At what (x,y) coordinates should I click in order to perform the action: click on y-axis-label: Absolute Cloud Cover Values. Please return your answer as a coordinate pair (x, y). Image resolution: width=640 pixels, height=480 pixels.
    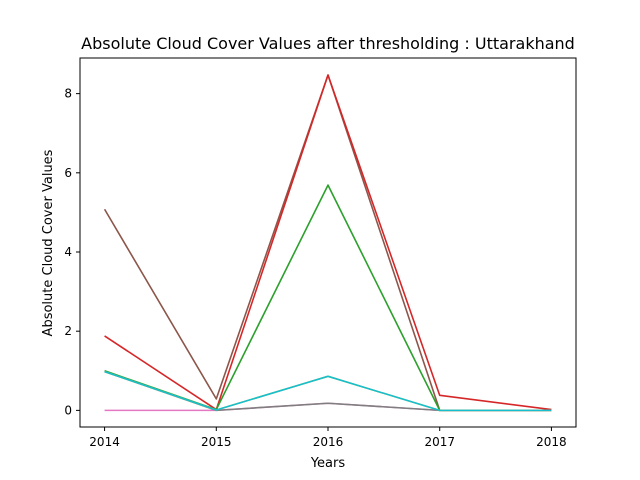
    Looking at the image, I should click on (48, 242).